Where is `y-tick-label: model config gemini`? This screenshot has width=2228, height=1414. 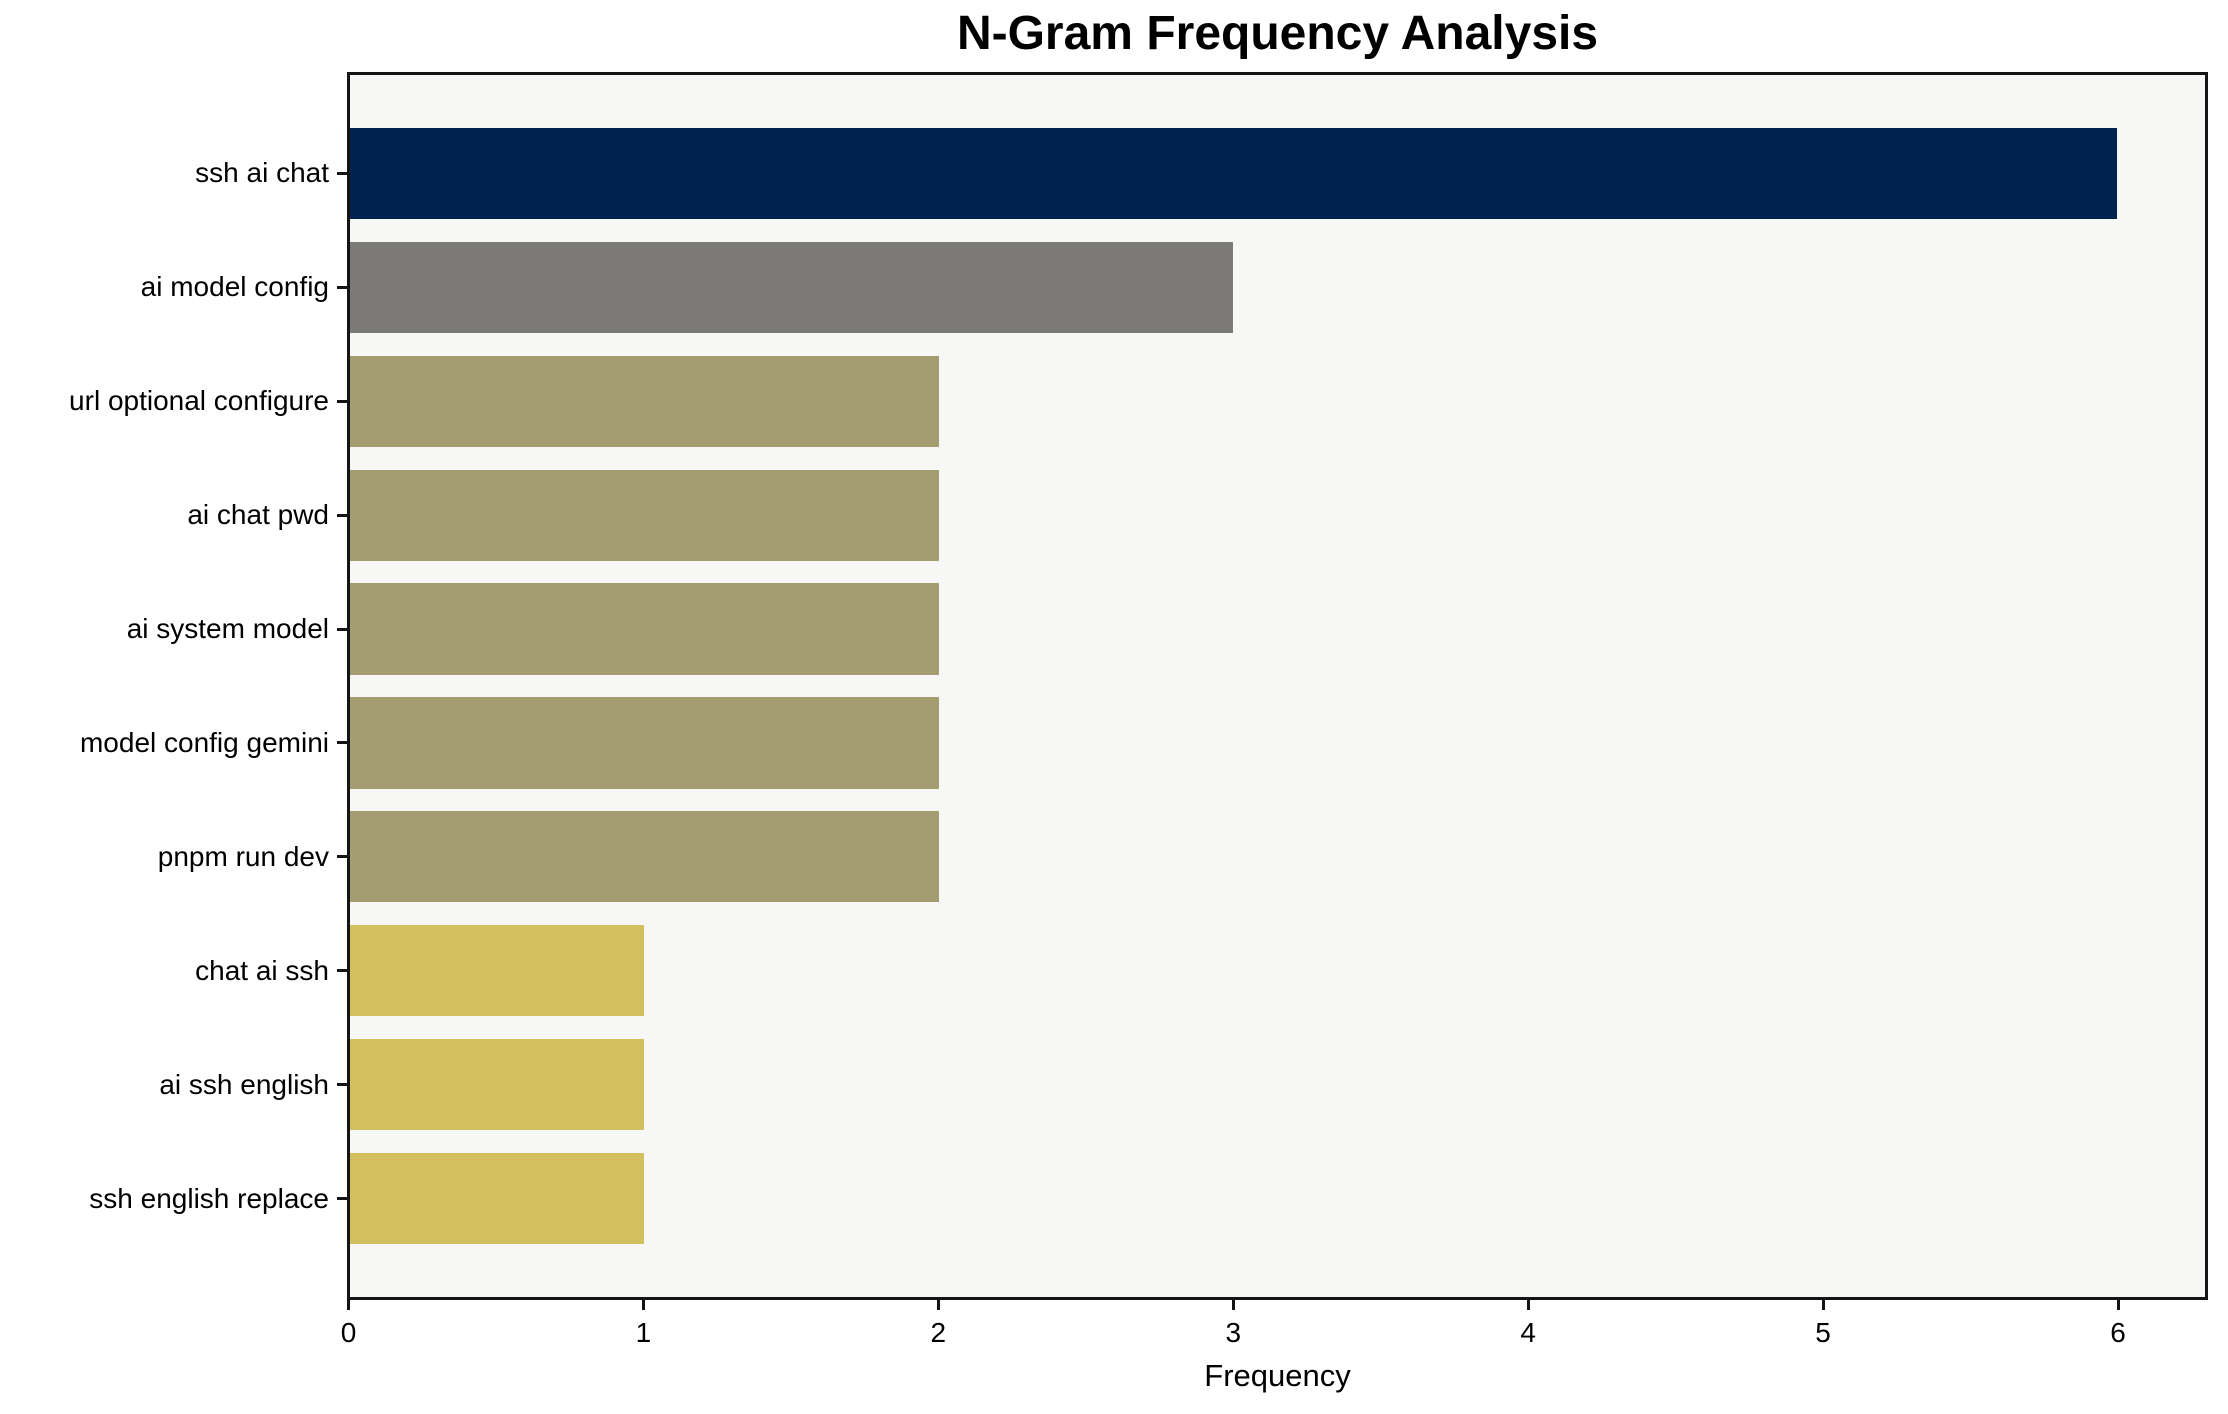
y-tick-label: model config gemini is located at coordinates (204, 742).